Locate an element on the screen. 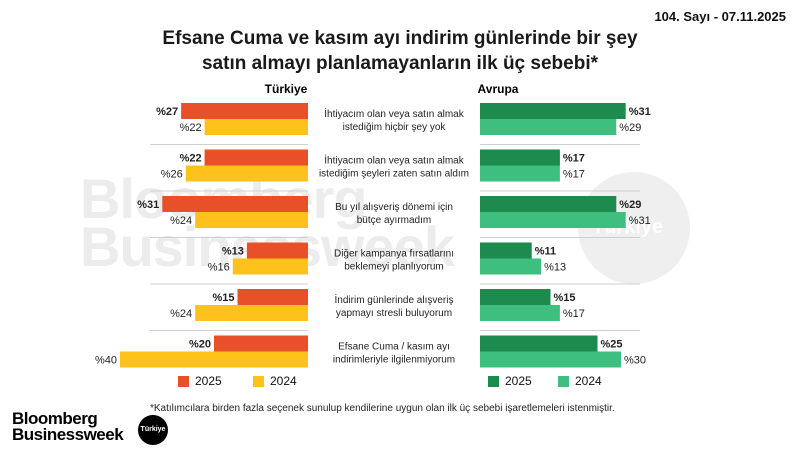  data-label-turkiye-2024: %26 is located at coordinates (172, 175).